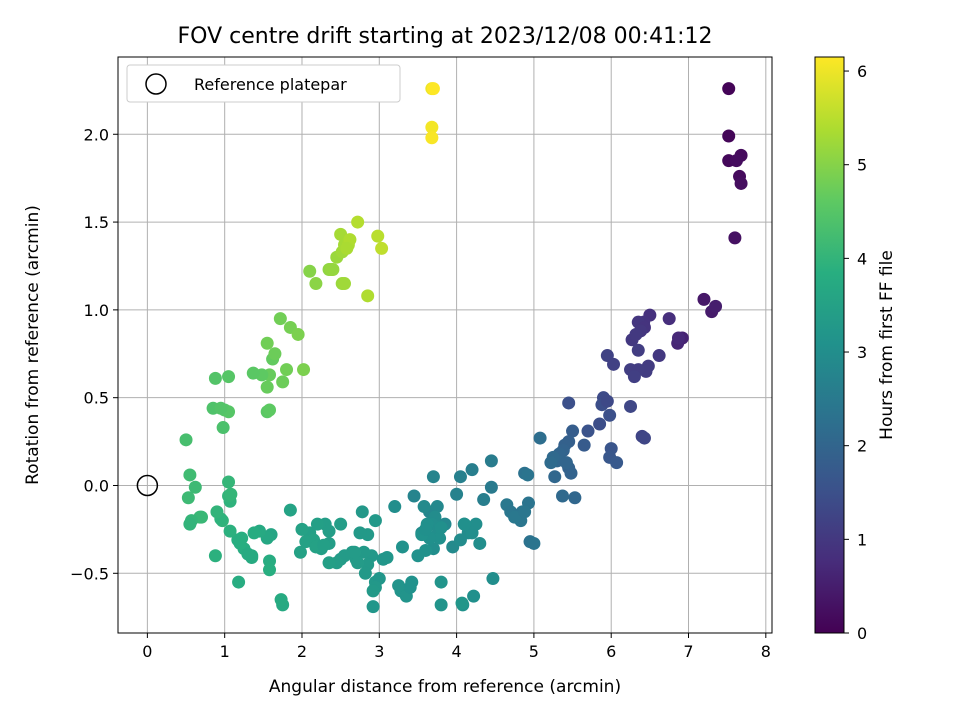  Describe the element at coordinates (611, 651) in the screenshot. I see `x-tick-label: 6` at that location.